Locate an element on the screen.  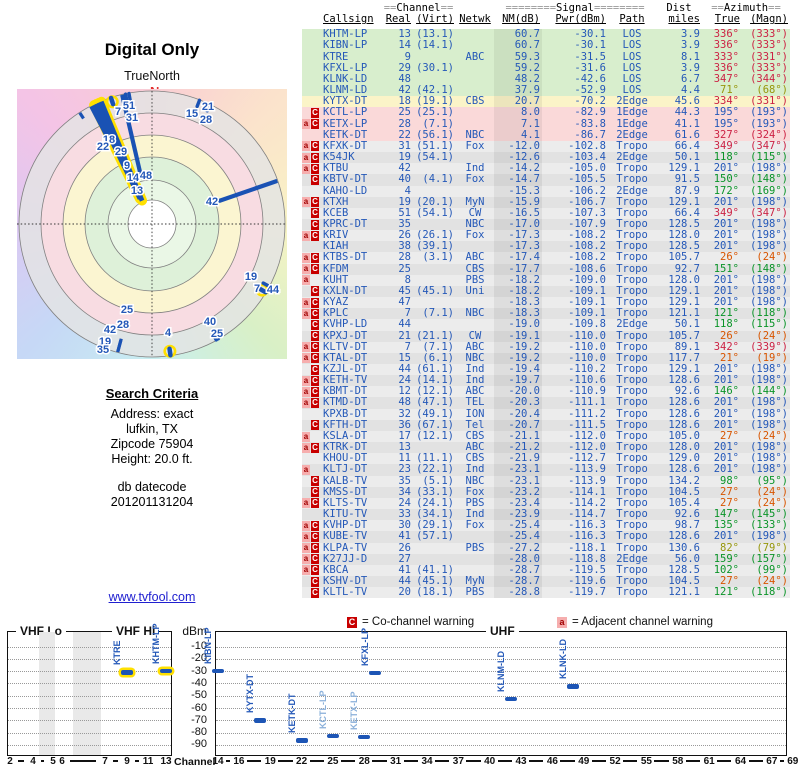
cell-azimuth-magnetic: (193°) is located at coordinates (769, 124).